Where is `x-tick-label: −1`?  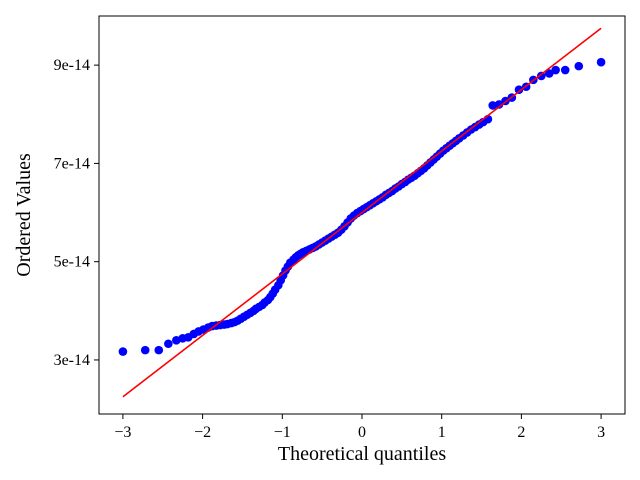
x-tick-label: −1 is located at coordinates (282, 432).